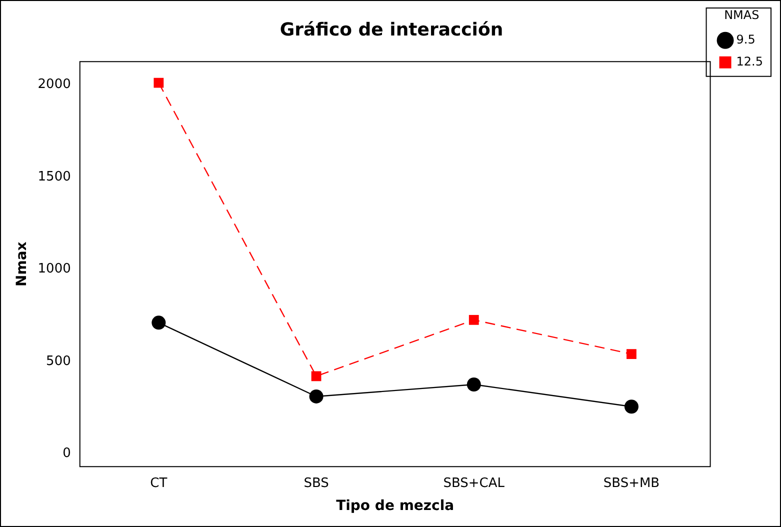  What do you see at coordinates (749, 61) in the screenshot?
I see `legend-label: 12.5` at bounding box center [749, 61].